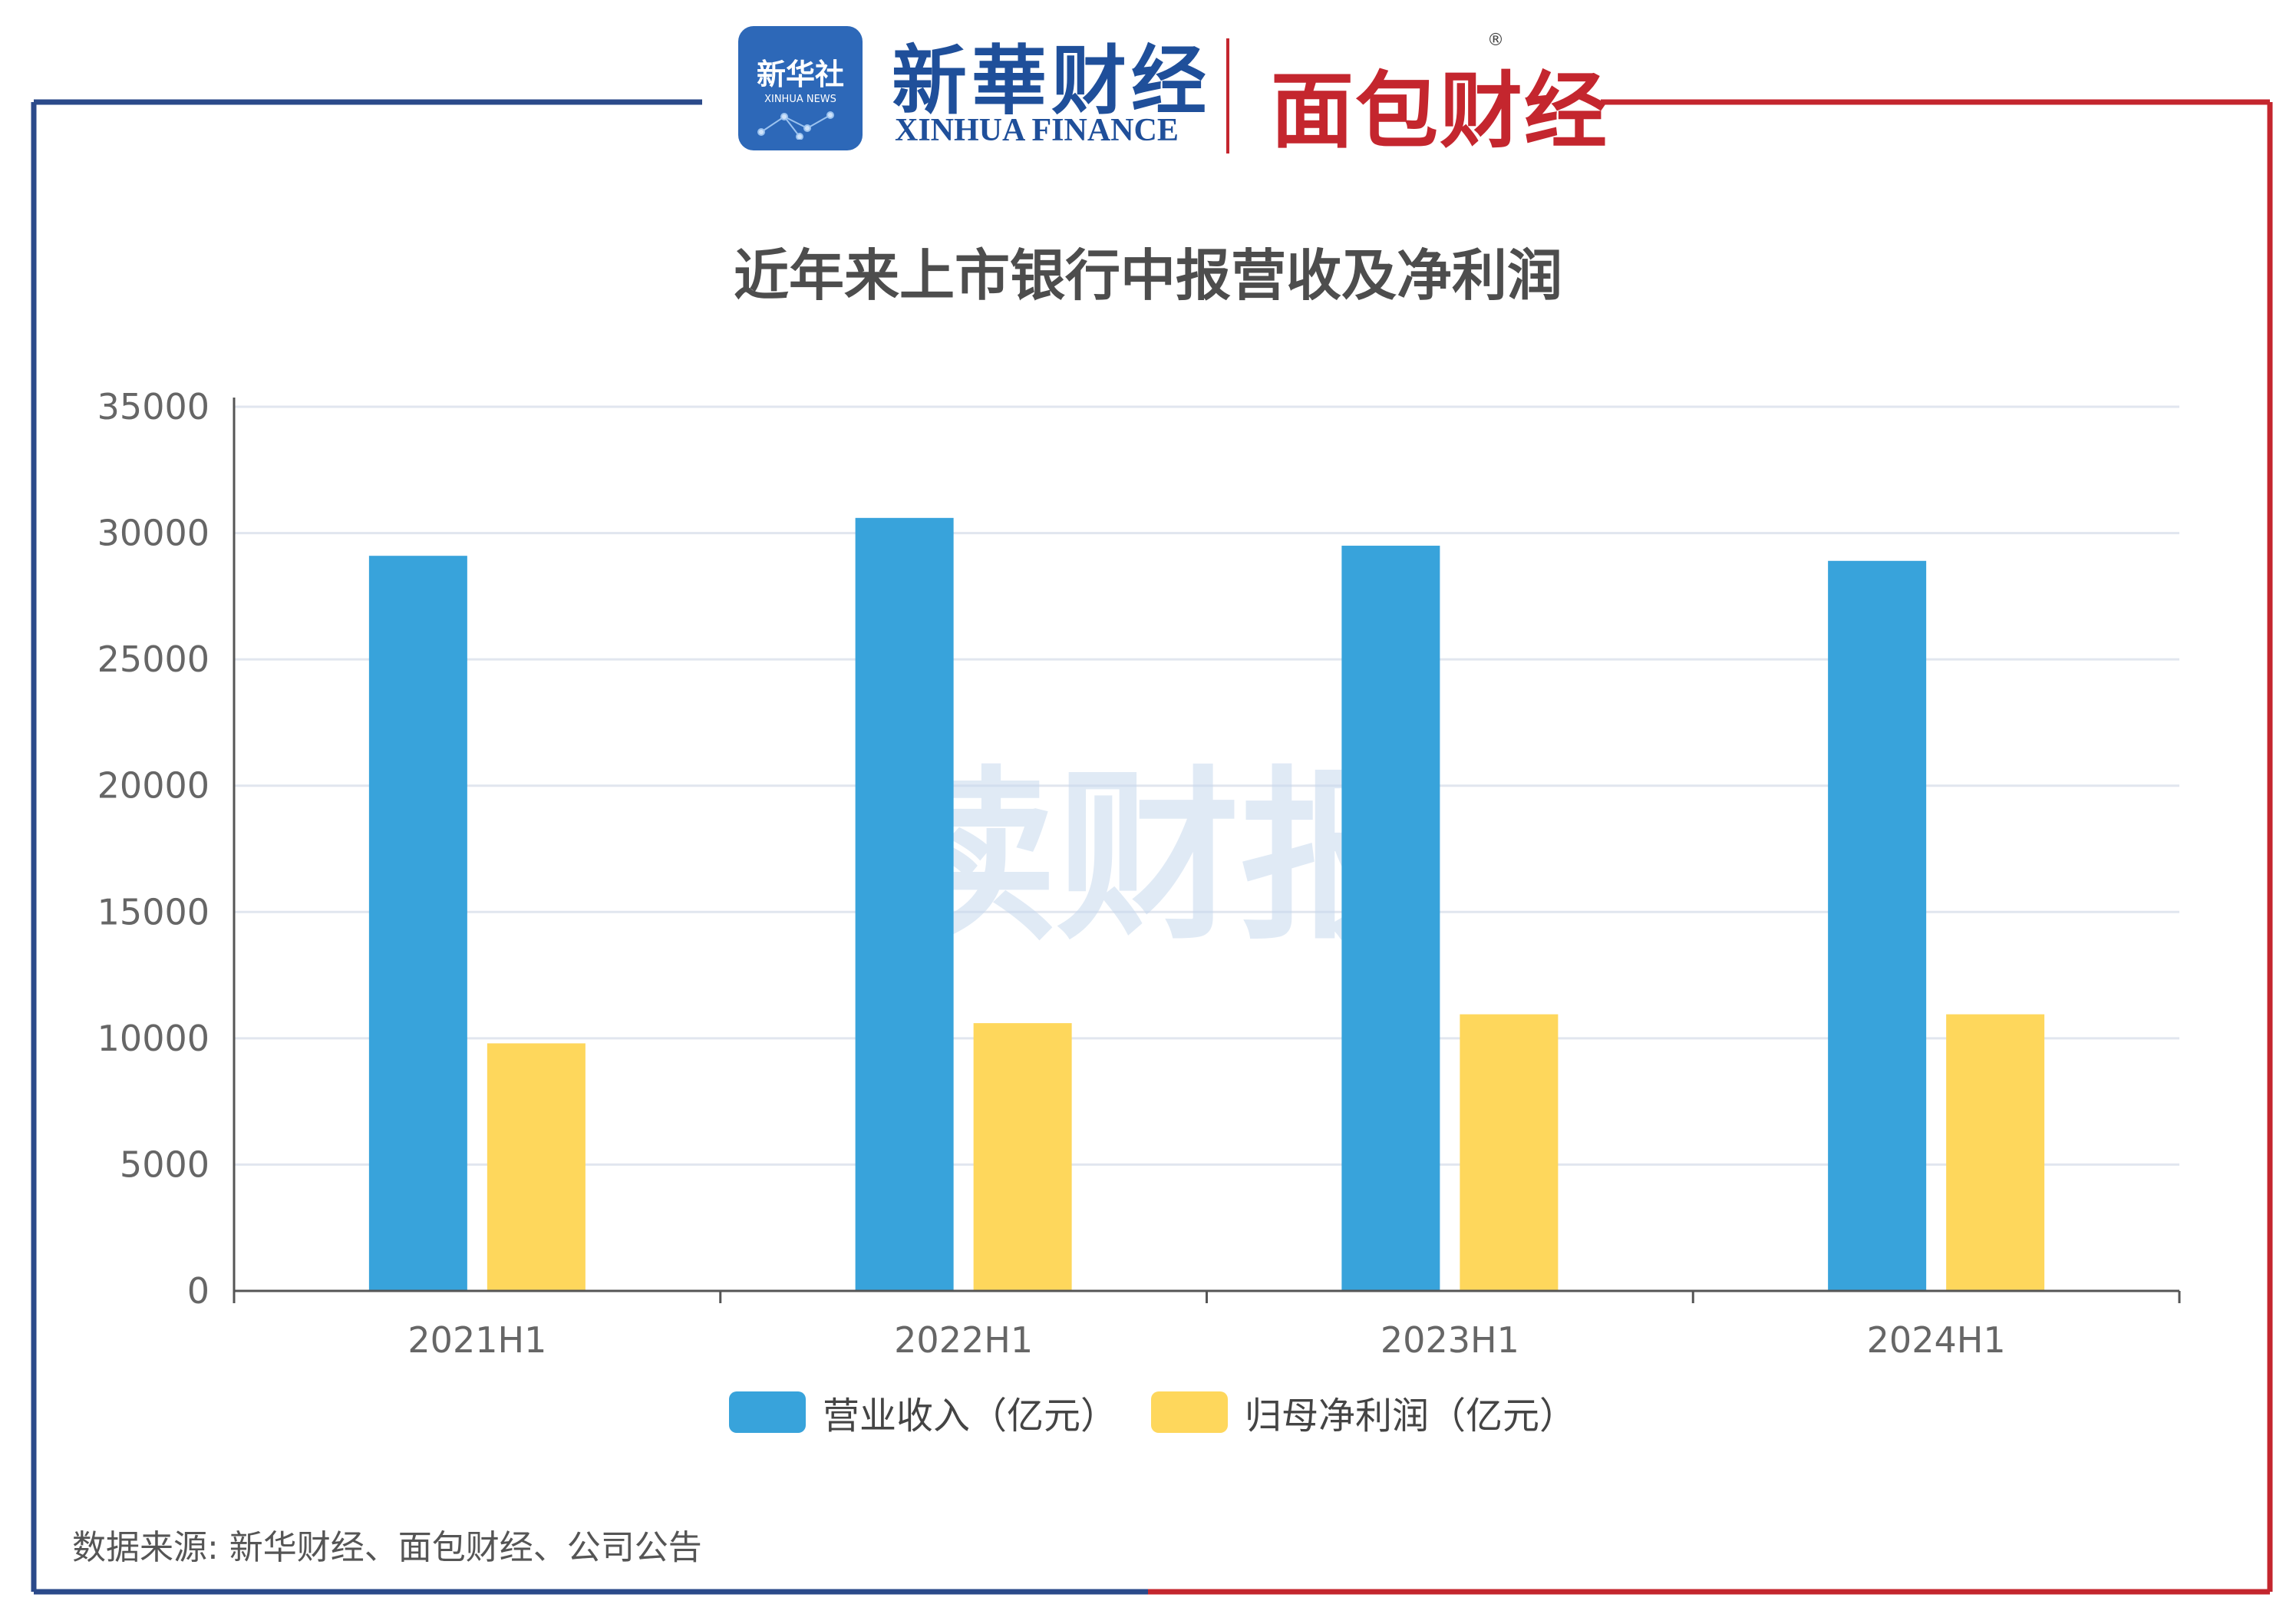 This screenshot has width=2296, height=1624. Describe the element at coordinates (476, 1340) in the screenshot. I see `x-tick-label: 2021H1` at that location.